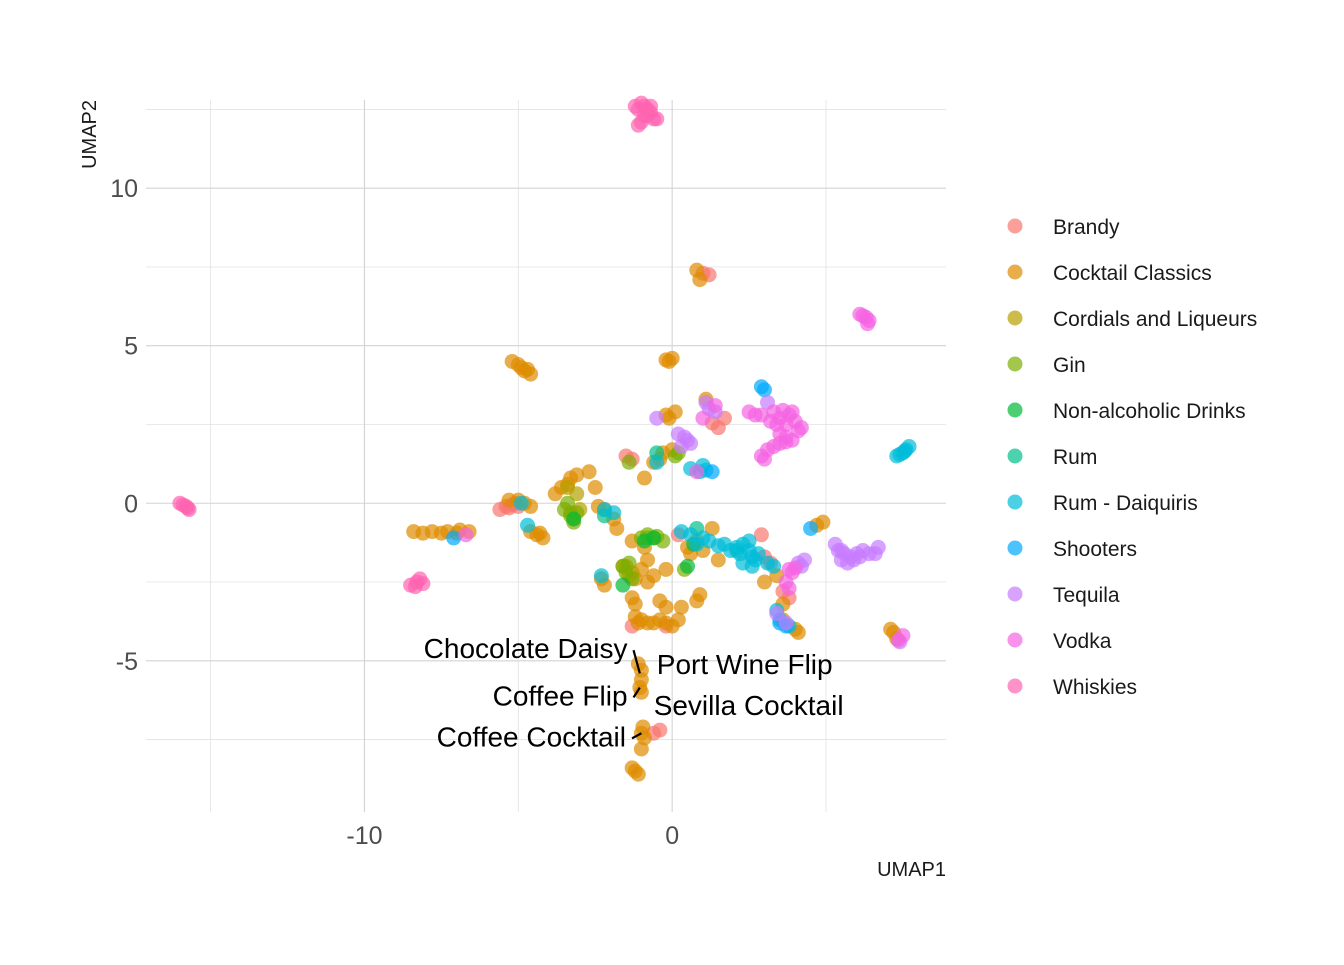 The width and height of the screenshot is (1344, 965). What do you see at coordinates (127, 662) in the screenshot?
I see `y-tick-label: -5` at bounding box center [127, 662].